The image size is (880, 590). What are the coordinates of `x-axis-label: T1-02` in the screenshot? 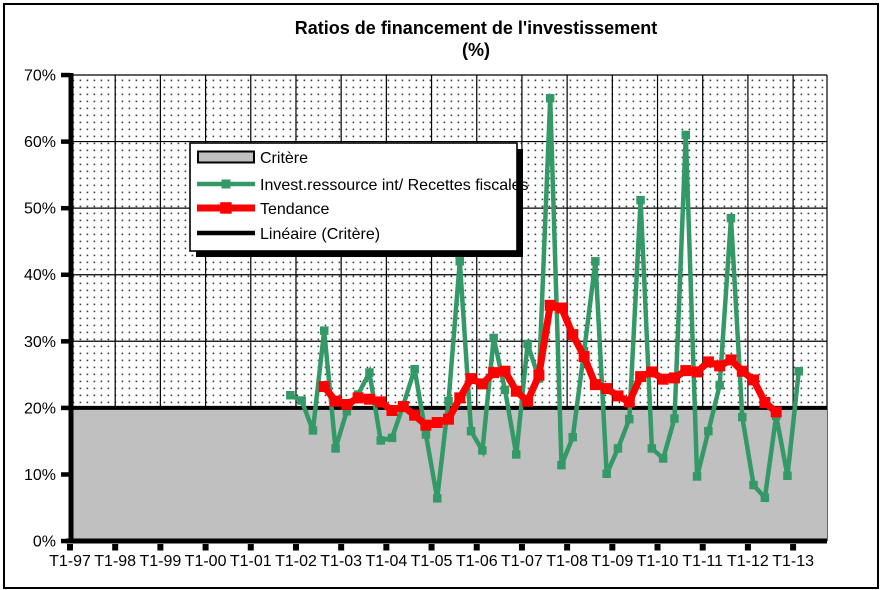 It's located at (296, 561).